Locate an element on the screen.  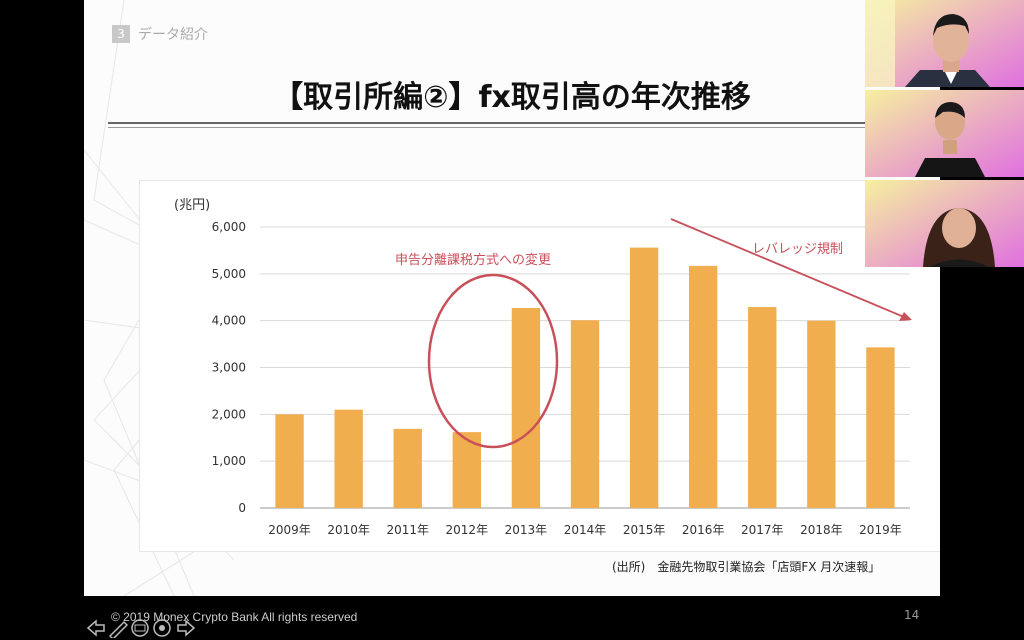
page-number: 14 is located at coordinates (912, 615).